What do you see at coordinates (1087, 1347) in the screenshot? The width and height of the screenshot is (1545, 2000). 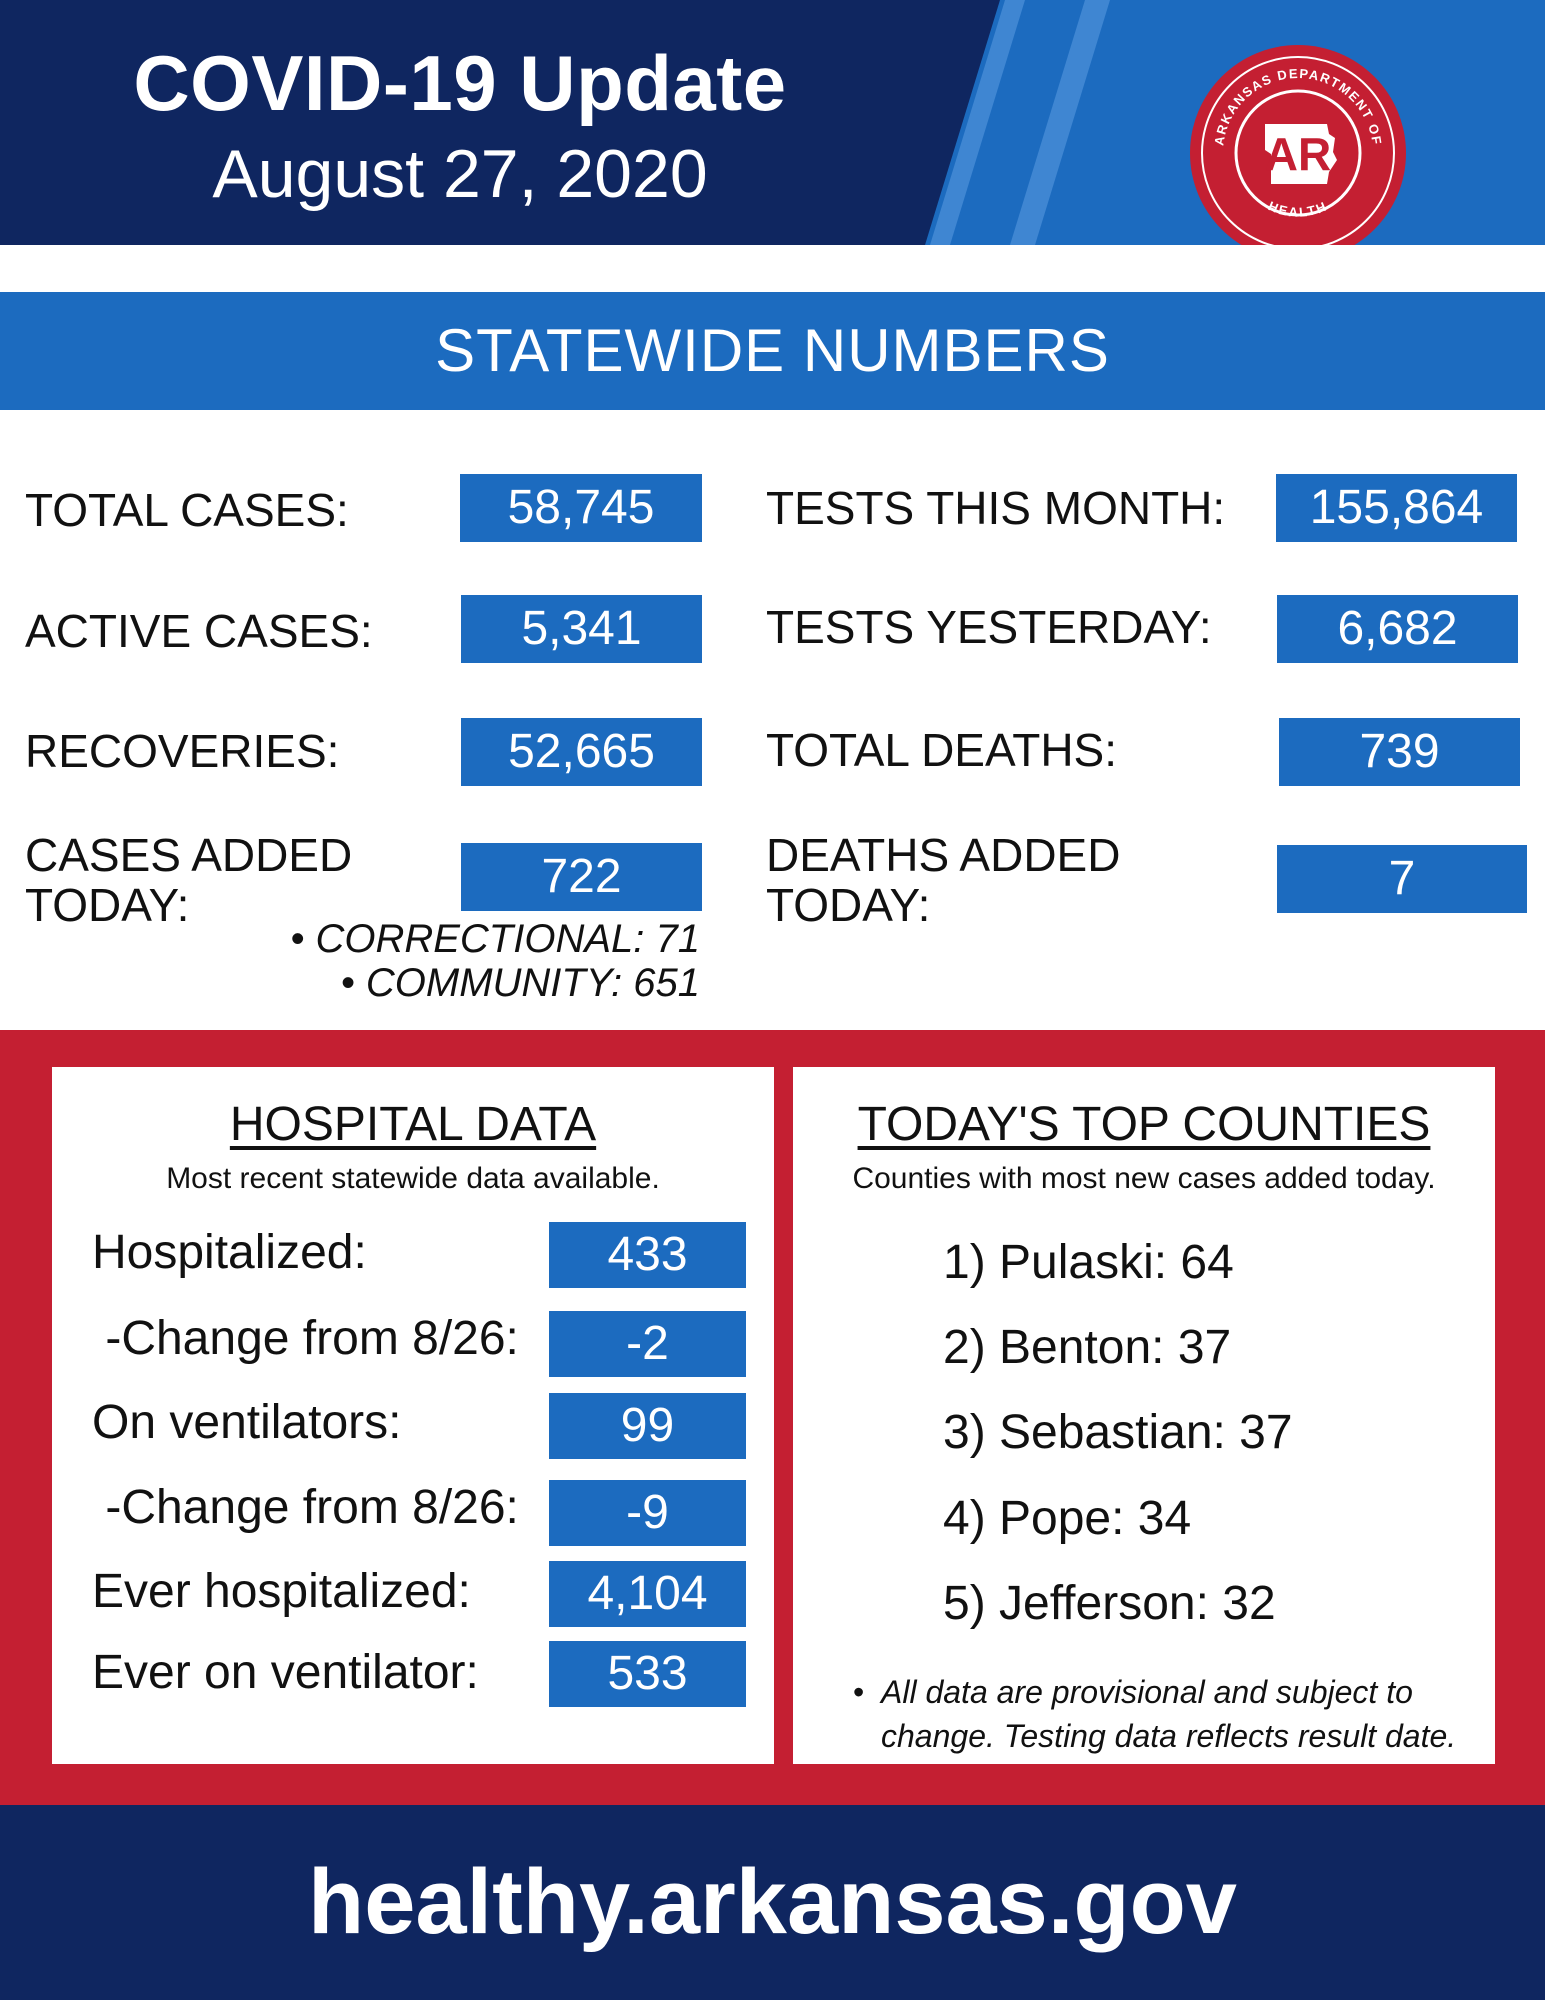 I see `county-item: 2) Benton: 37` at bounding box center [1087, 1347].